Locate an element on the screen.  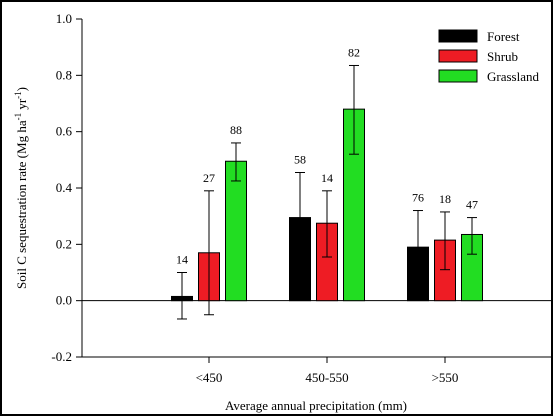
y-tick-label: 0.0 is located at coordinates (64, 300).